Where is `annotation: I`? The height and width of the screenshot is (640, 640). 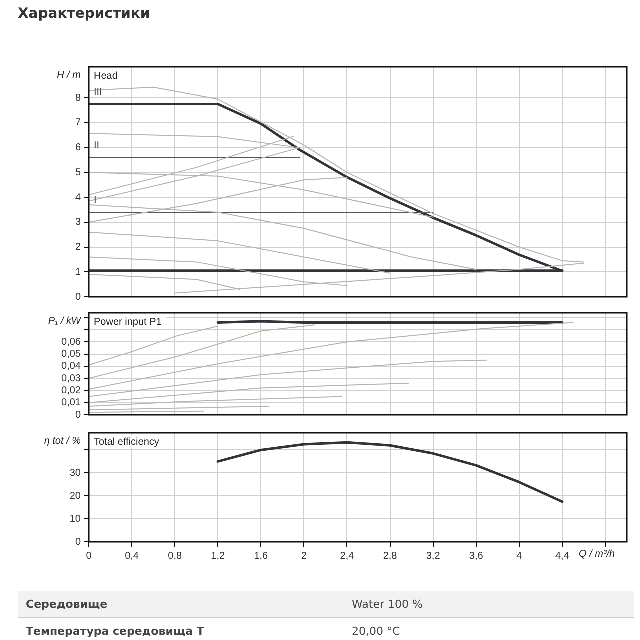 annotation: I is located at coordinates (95, 200).